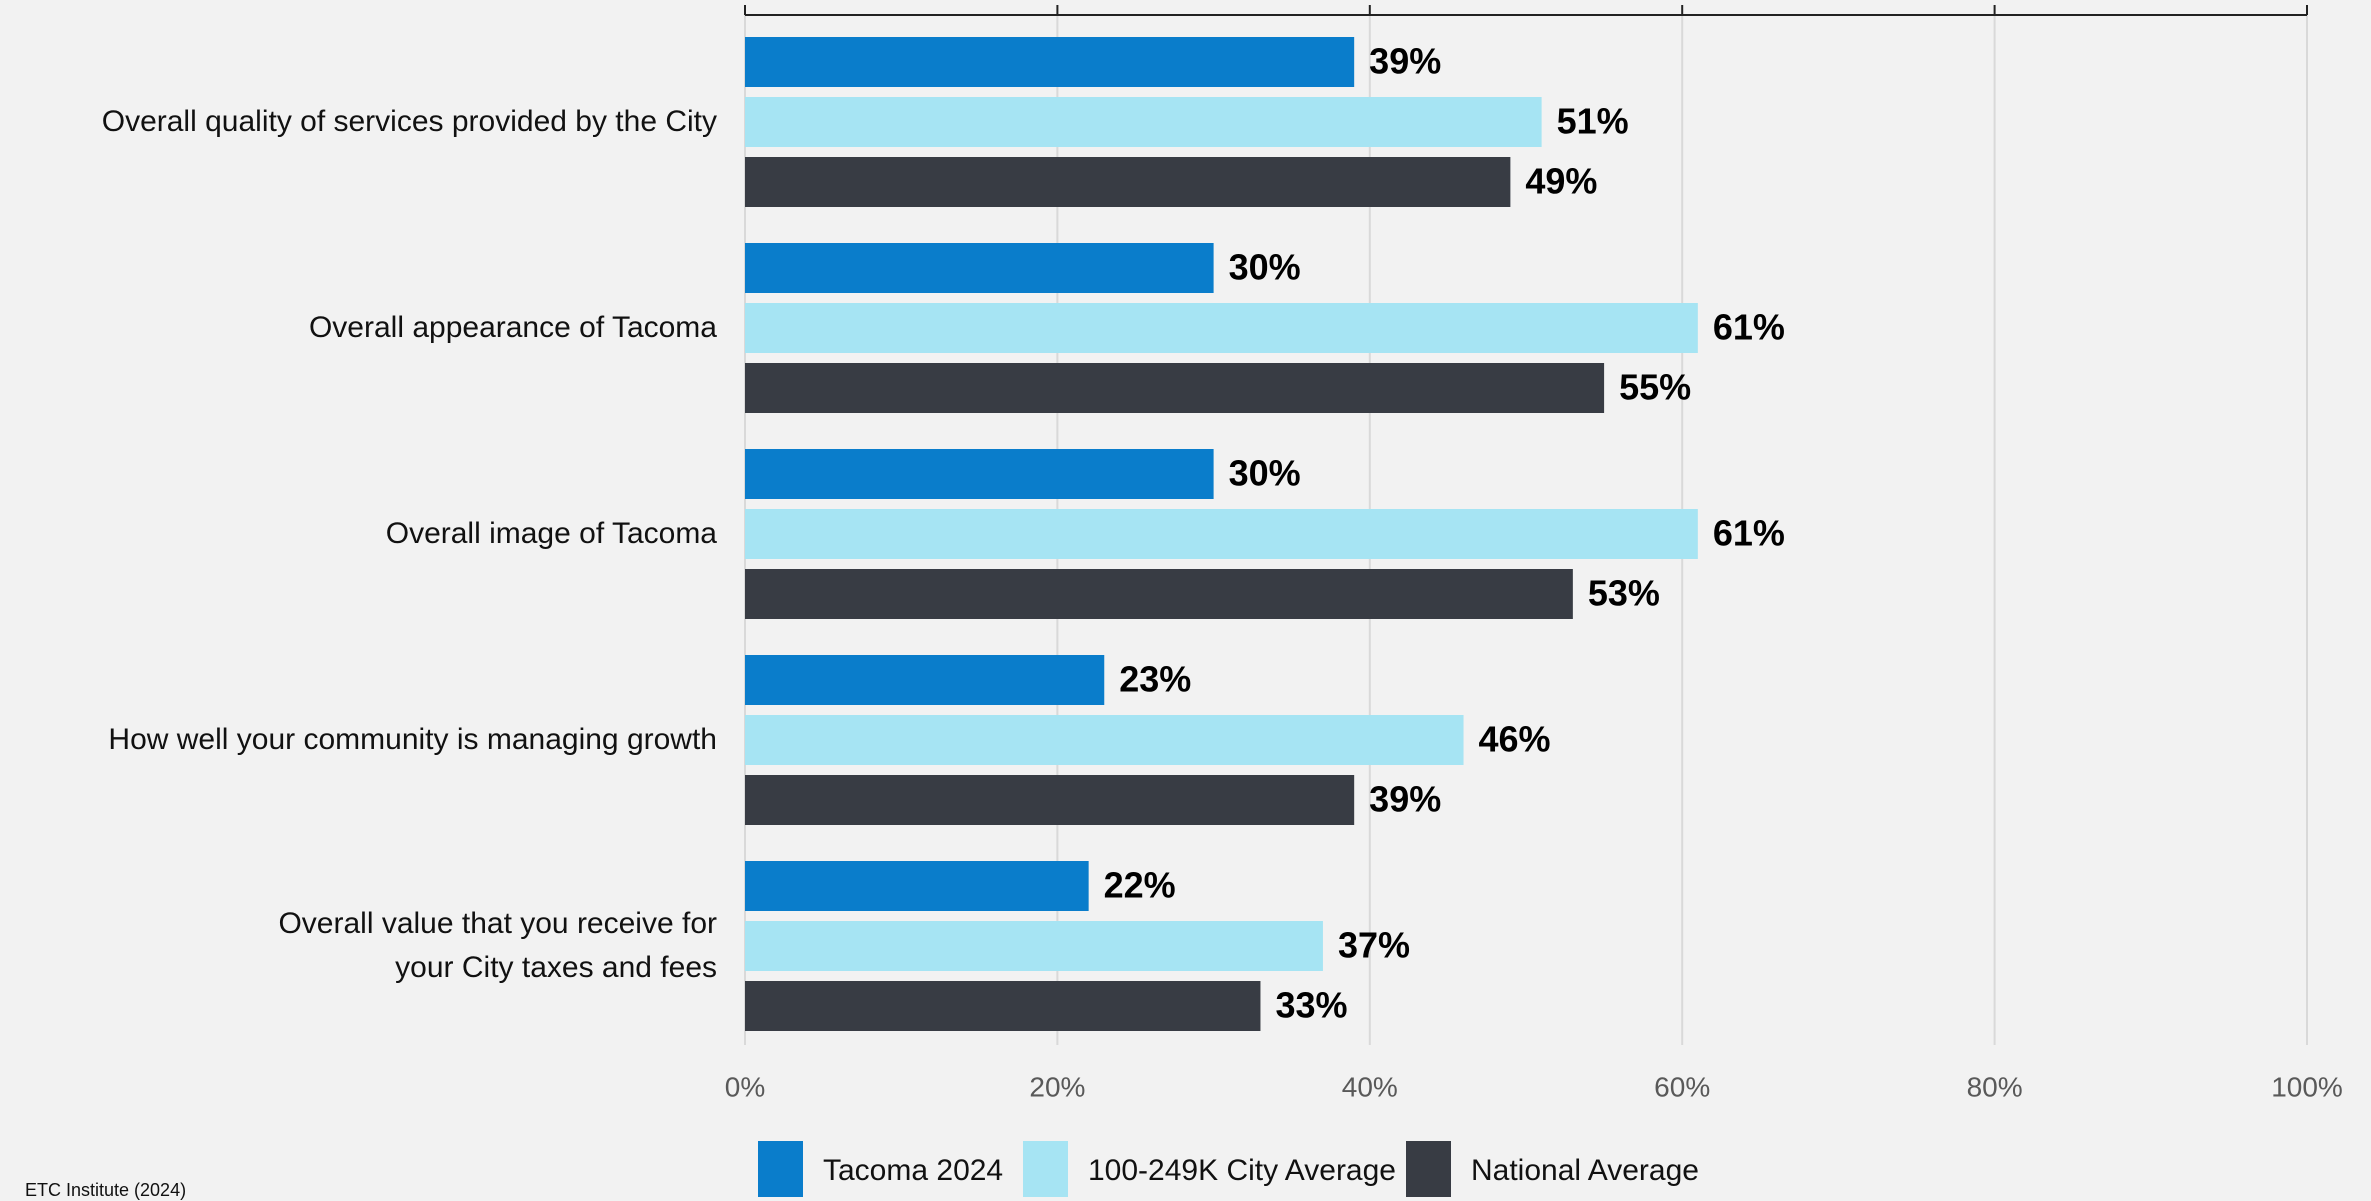  What do you see at coordinates (1370, 1086) in the screenshot?
I see `x-tick-label: 40%` at bounding box center [1370, 1086].